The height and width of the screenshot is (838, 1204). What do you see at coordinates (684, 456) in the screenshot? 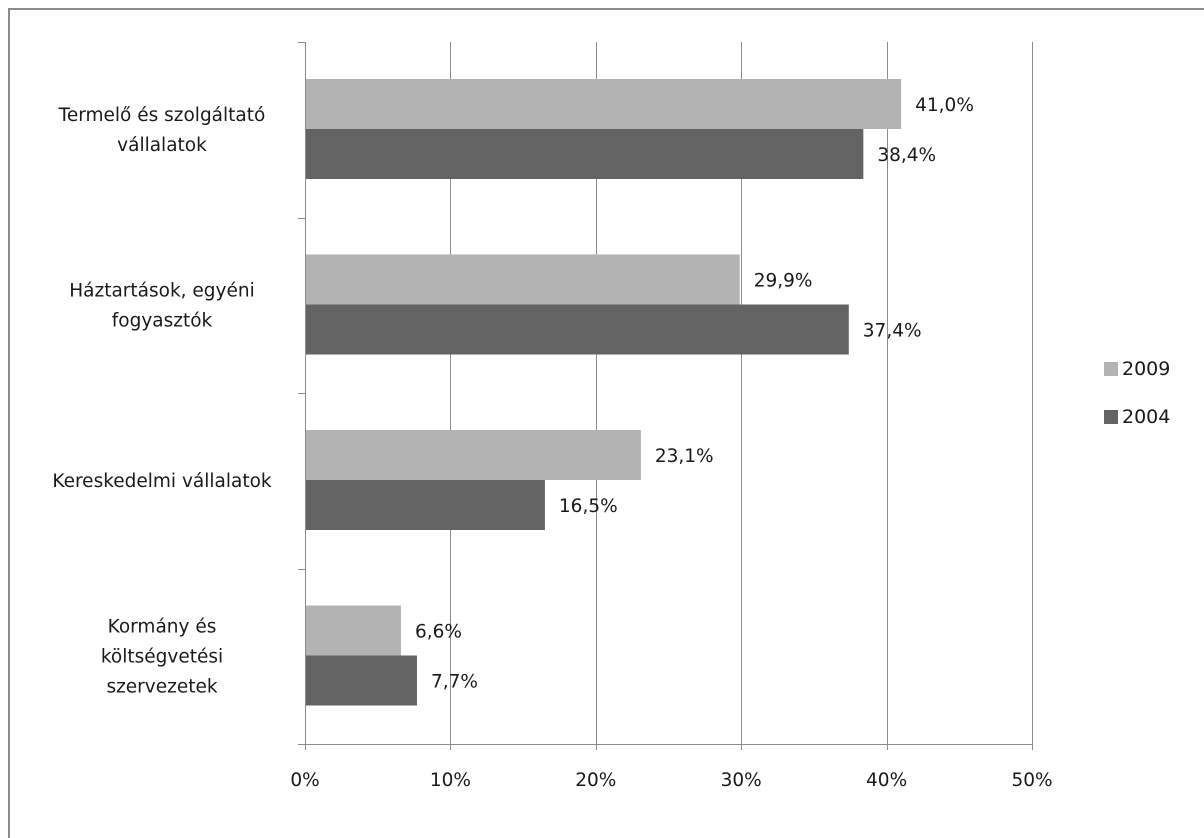
I see `data-label-2009: 23,1%` at bounding box center [684, 456].